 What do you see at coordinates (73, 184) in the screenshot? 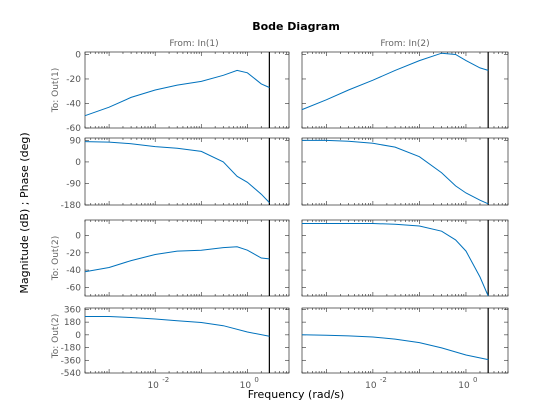
I see `y-tick-label: -90` at bounding box center [73, 184].